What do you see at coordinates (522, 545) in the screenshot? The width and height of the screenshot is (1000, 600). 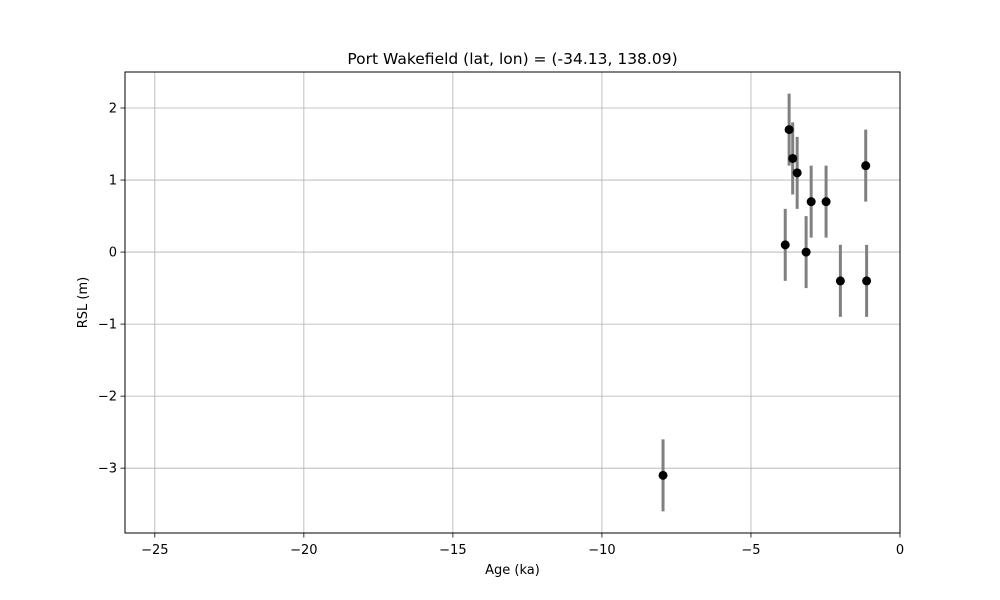 I see `x-axis-ticks: −25 −20 −15 −10 −5 0` at bounding box center [522, 545].